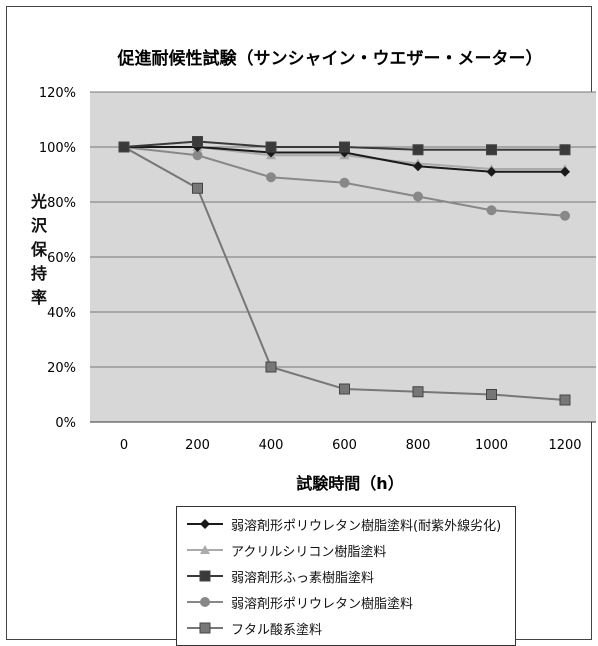 Image resolution: width=598 pixels, height=646 pixels. I want to click on y-tick-label: 100%, so click(57, 148).